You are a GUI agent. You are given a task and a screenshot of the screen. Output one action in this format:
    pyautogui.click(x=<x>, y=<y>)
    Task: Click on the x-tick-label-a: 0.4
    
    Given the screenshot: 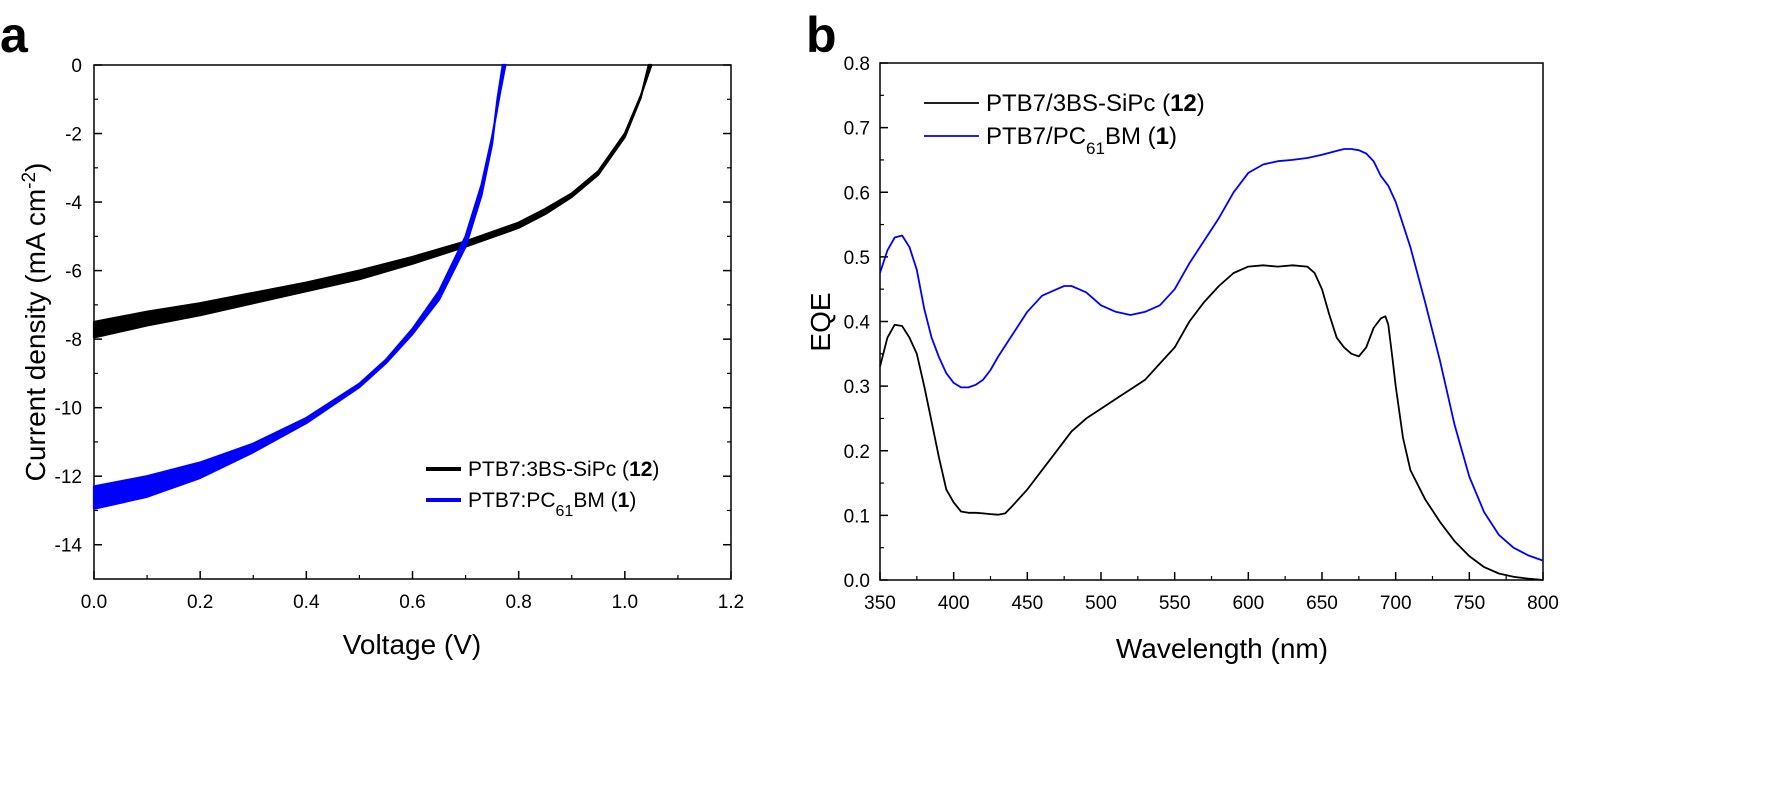 What is the action you would take?
    pyautogui.click(x=306, y=602)
    